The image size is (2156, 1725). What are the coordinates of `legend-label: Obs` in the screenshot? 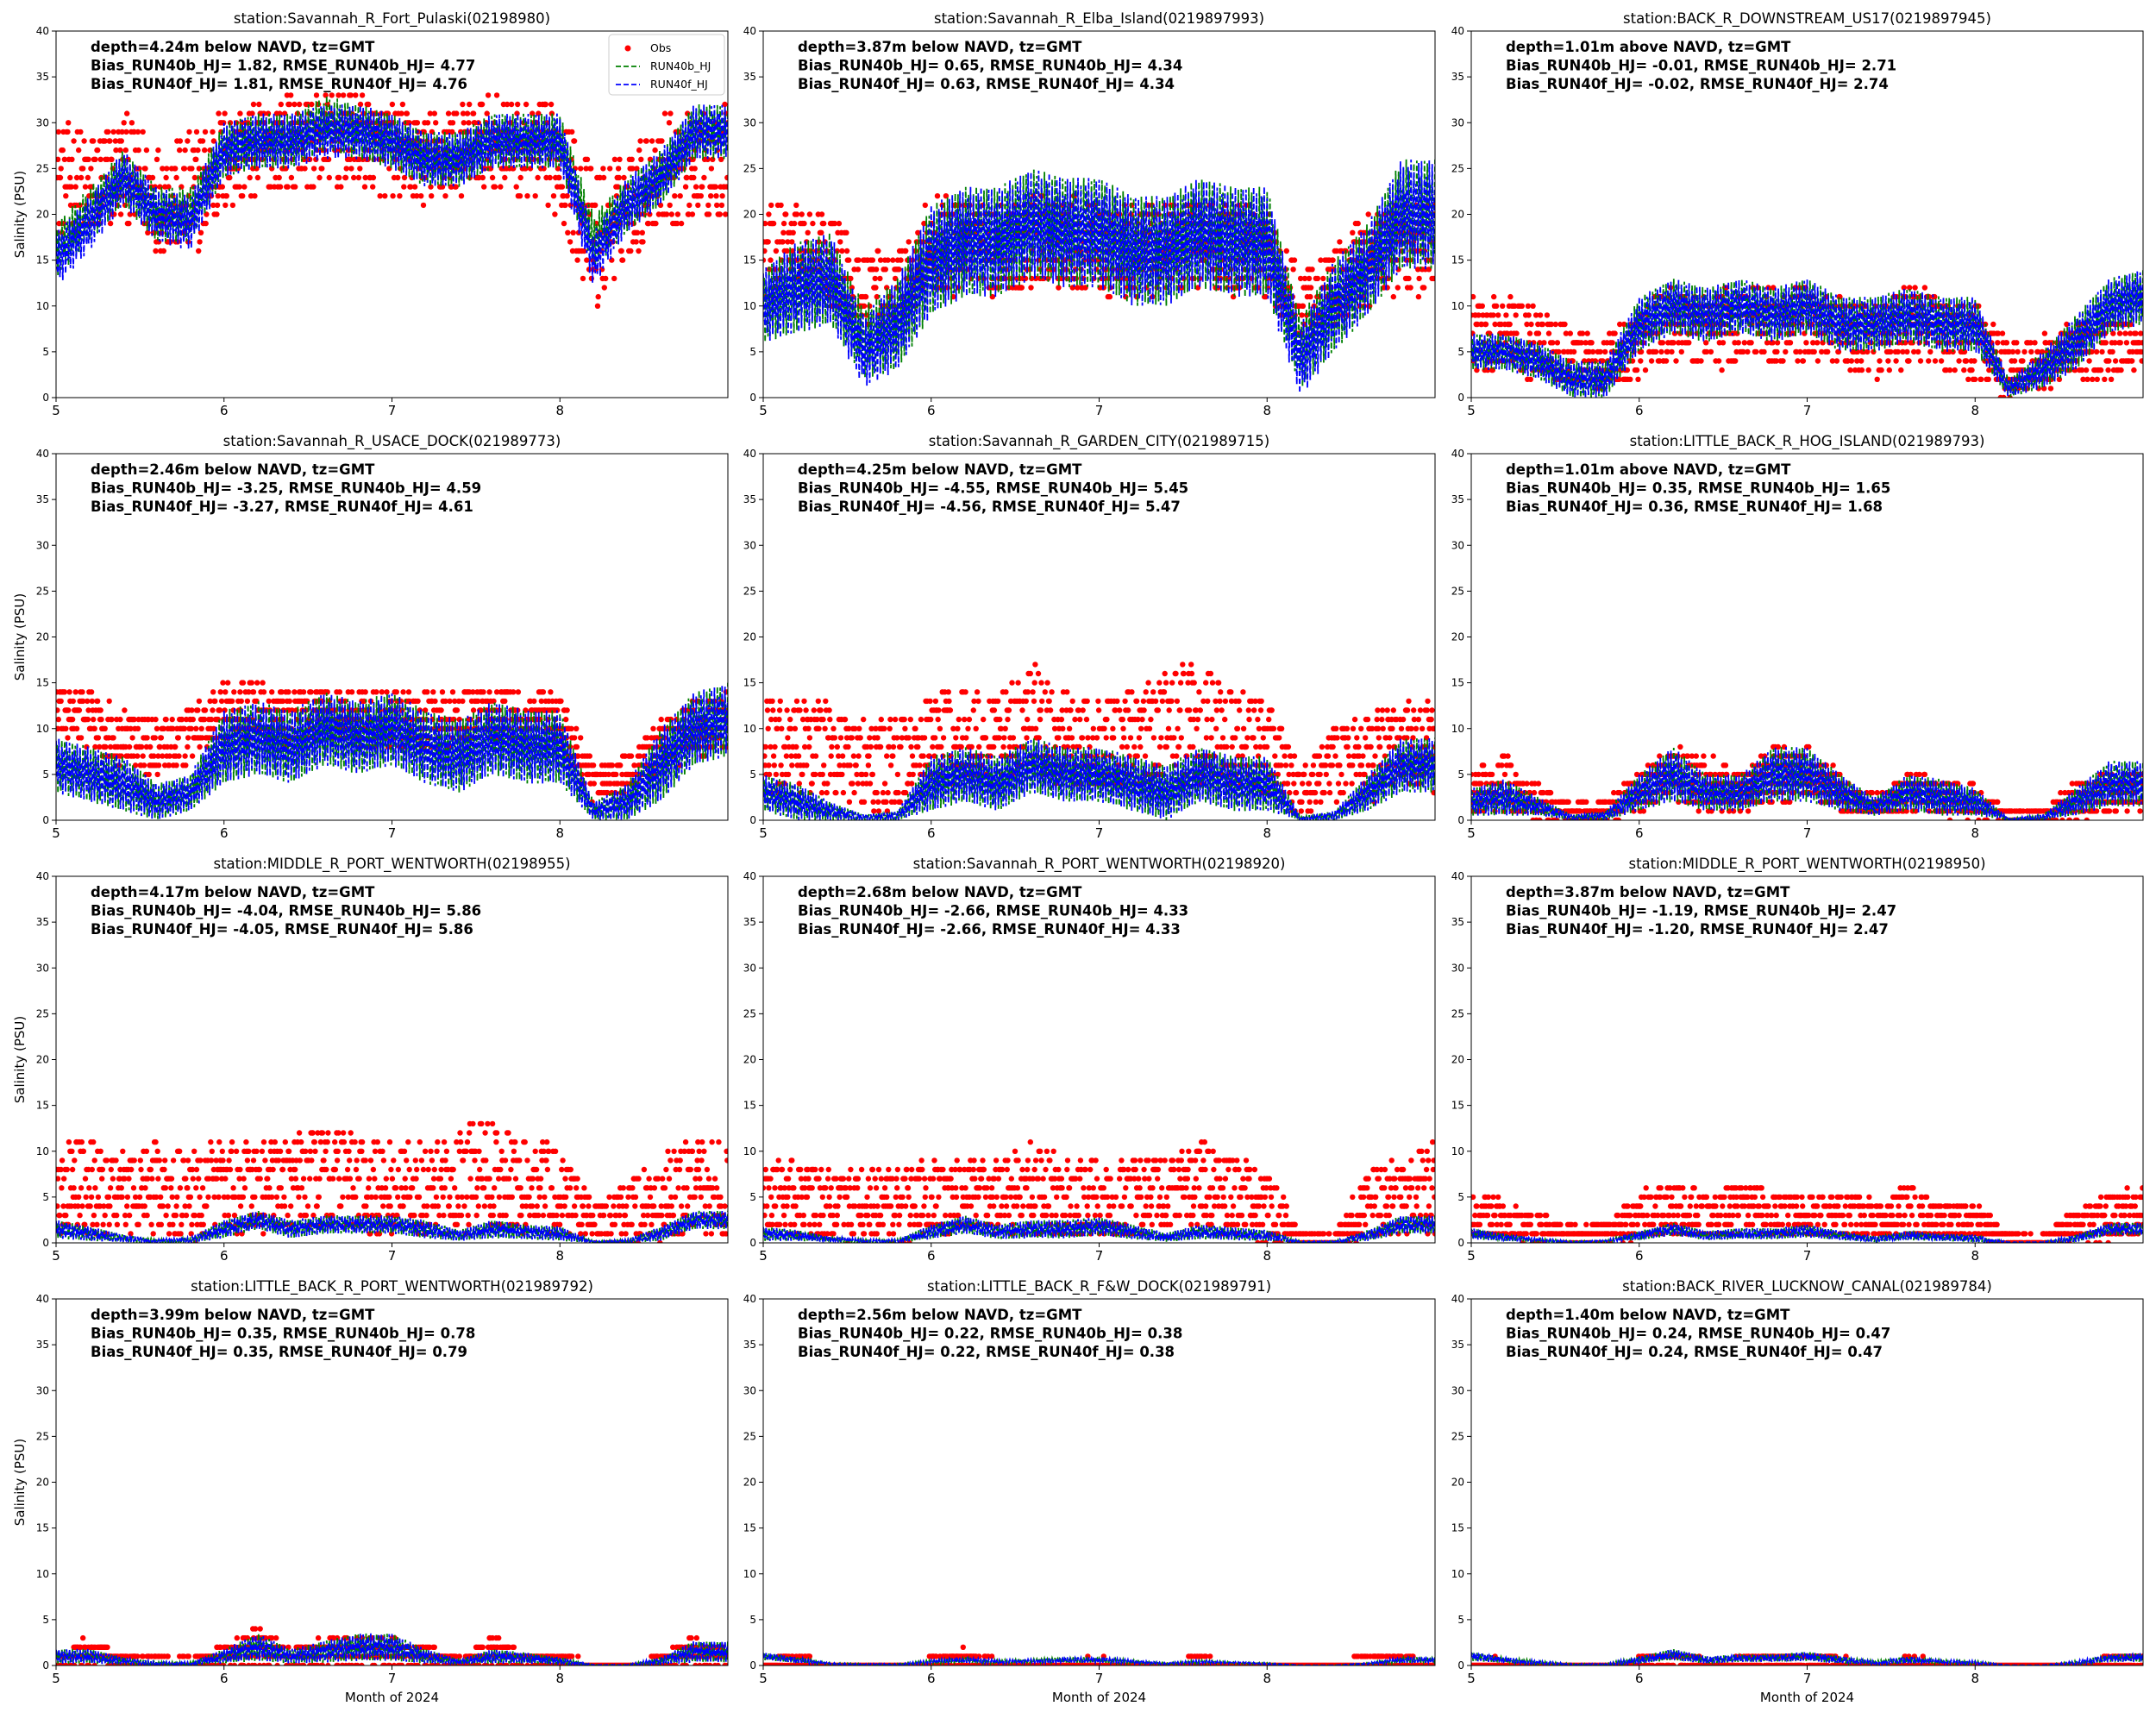 It's located at (660, 48).